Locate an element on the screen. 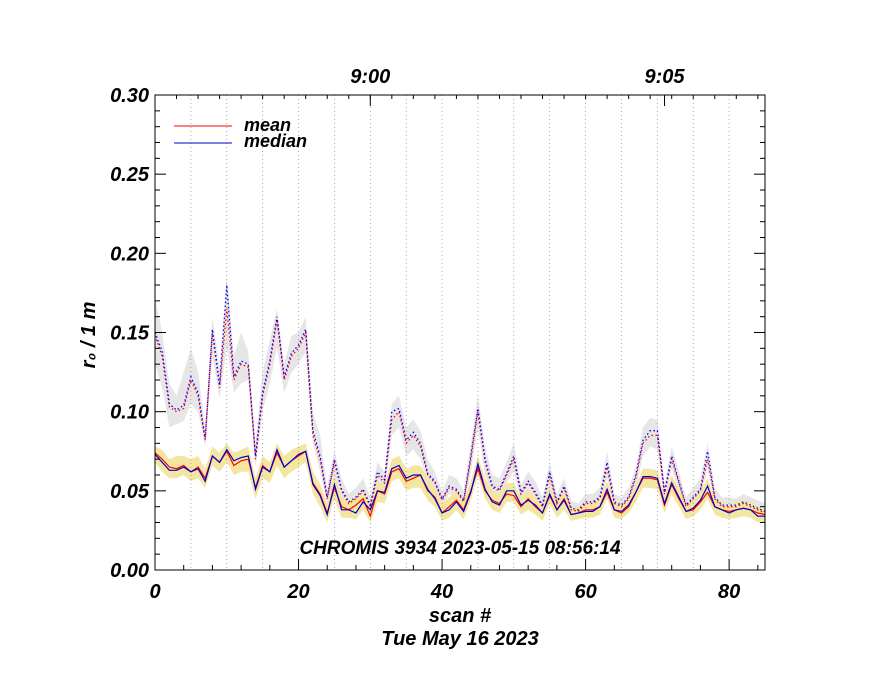 The image size is (880, 680). x-tick-label: 0 is located at coordinates (154, 592).